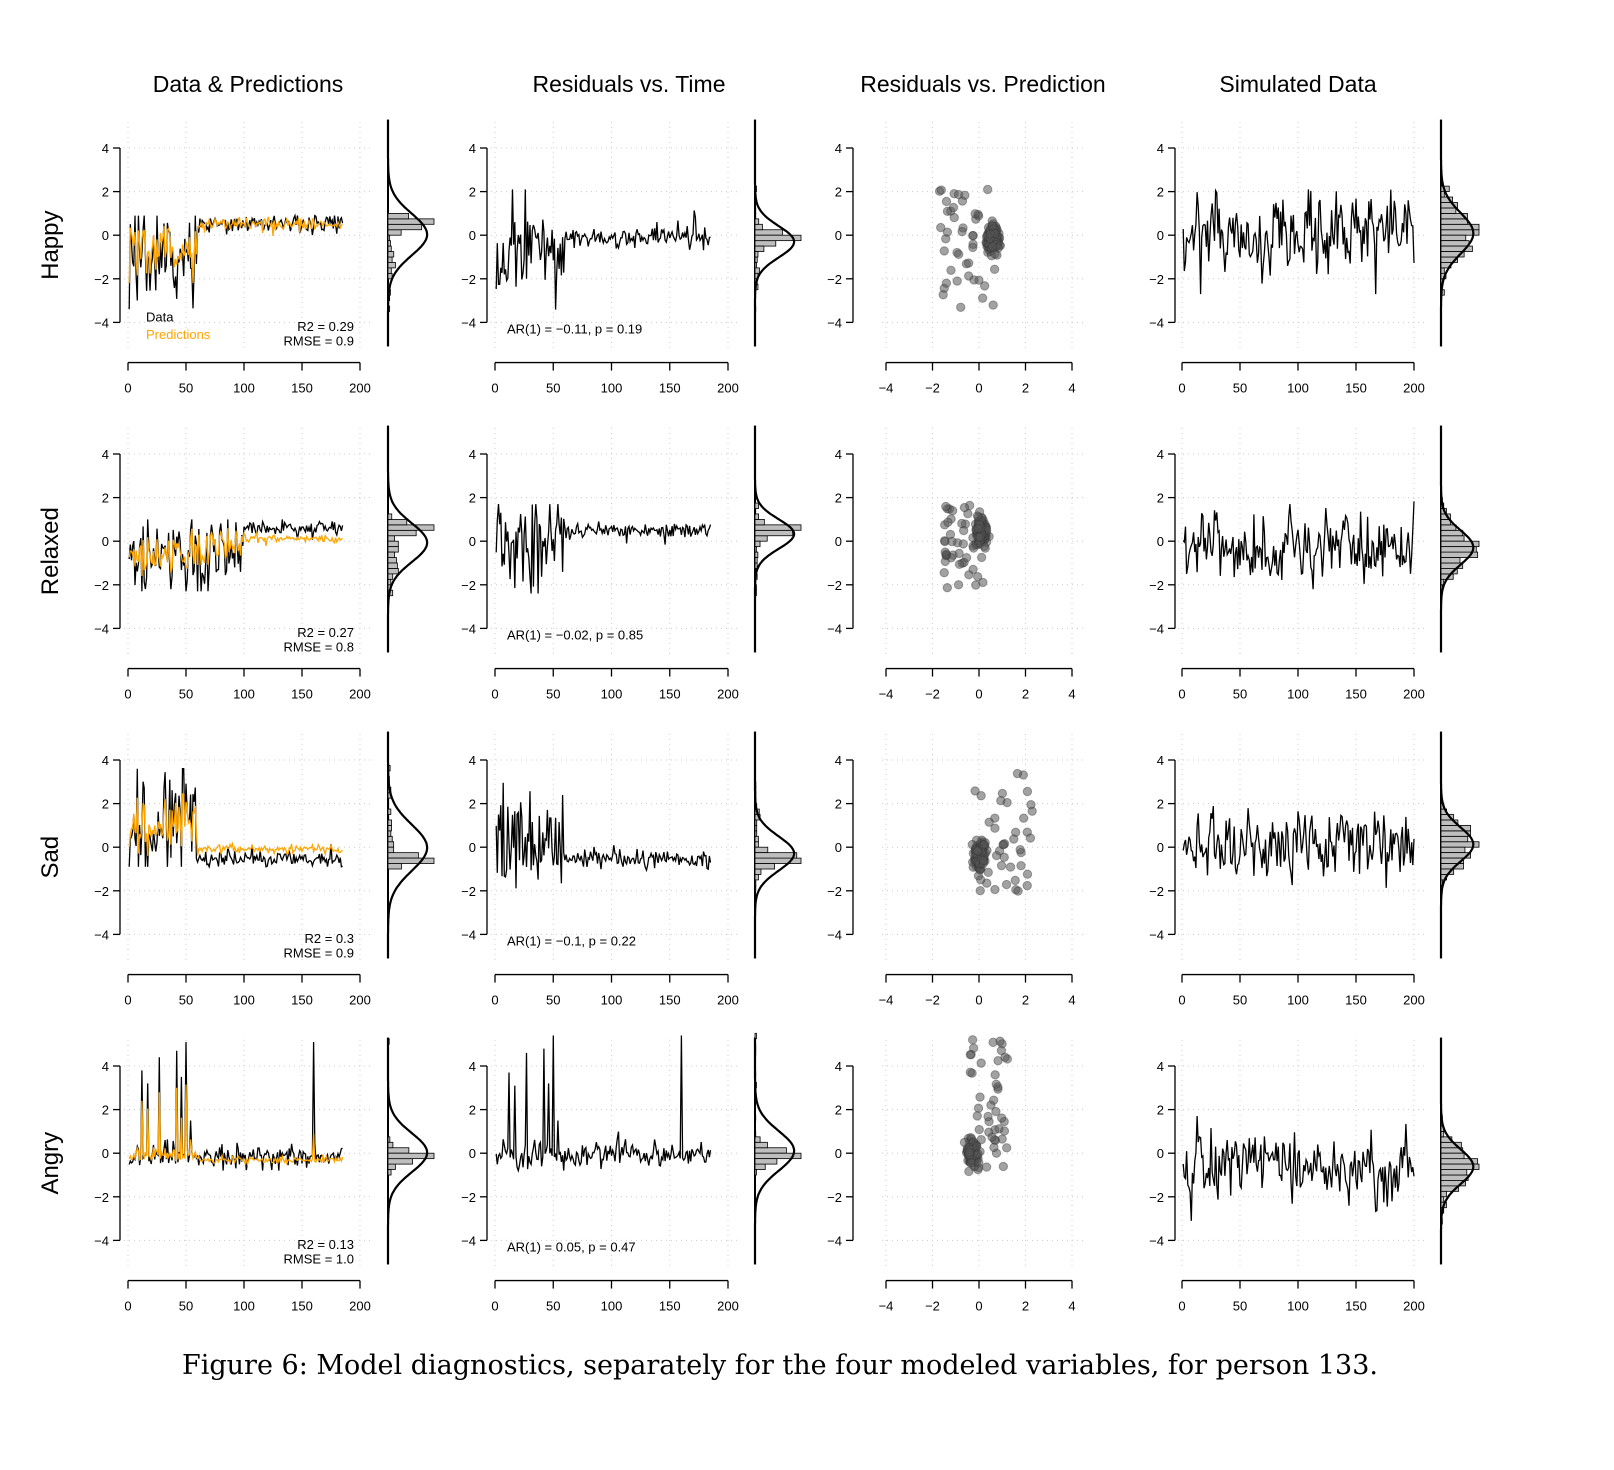  Describe the element at coordinates (603, 835) in the screenshot. I see `residual-series-line` at that location.